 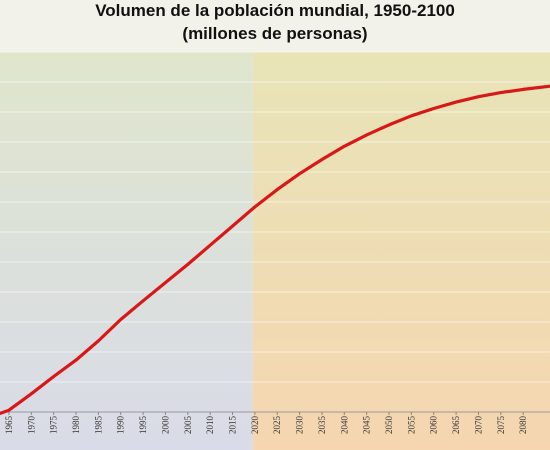 I want to click on x-tick-label: 2075, so click(x=501, y=425).